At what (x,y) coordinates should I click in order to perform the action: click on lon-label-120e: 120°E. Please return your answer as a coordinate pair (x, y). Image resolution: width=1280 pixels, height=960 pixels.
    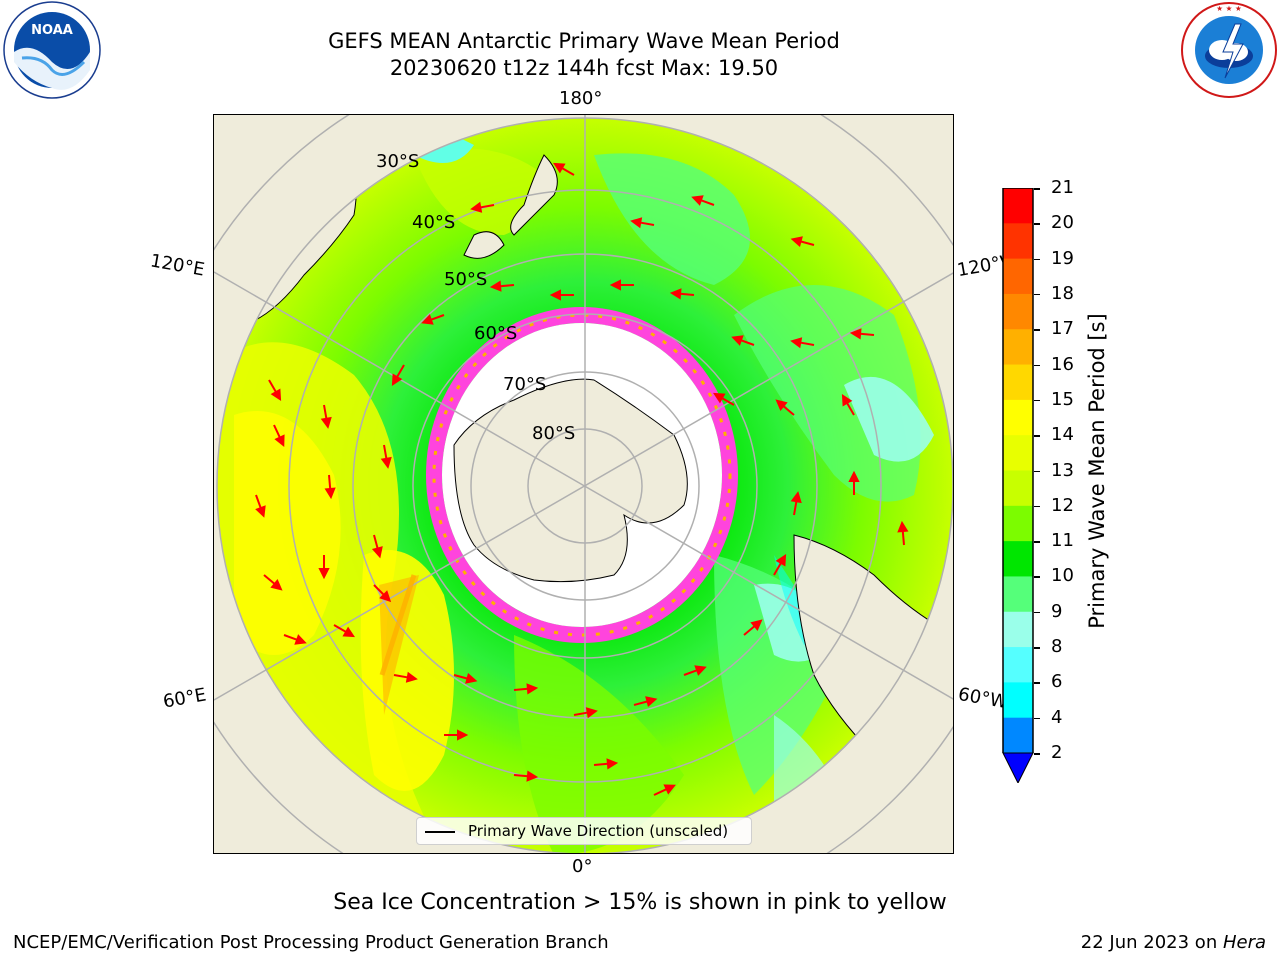
    Looking at the image, I should click on (177, 265).